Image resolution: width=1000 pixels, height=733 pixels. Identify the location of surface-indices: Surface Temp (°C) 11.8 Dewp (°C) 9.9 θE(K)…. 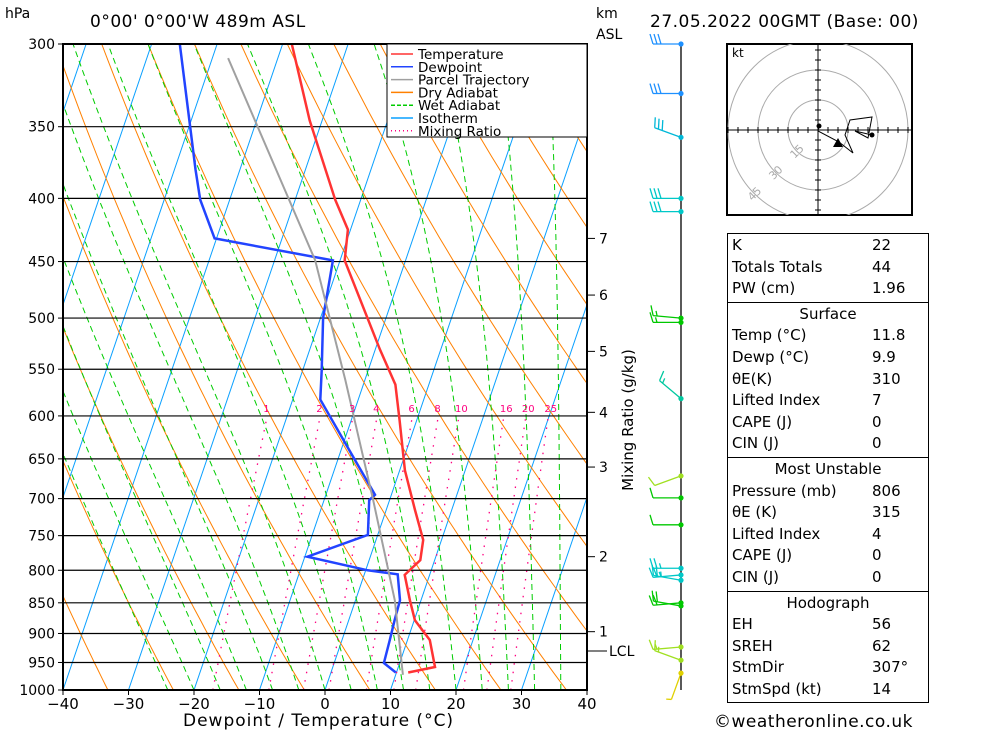
(828, 380).